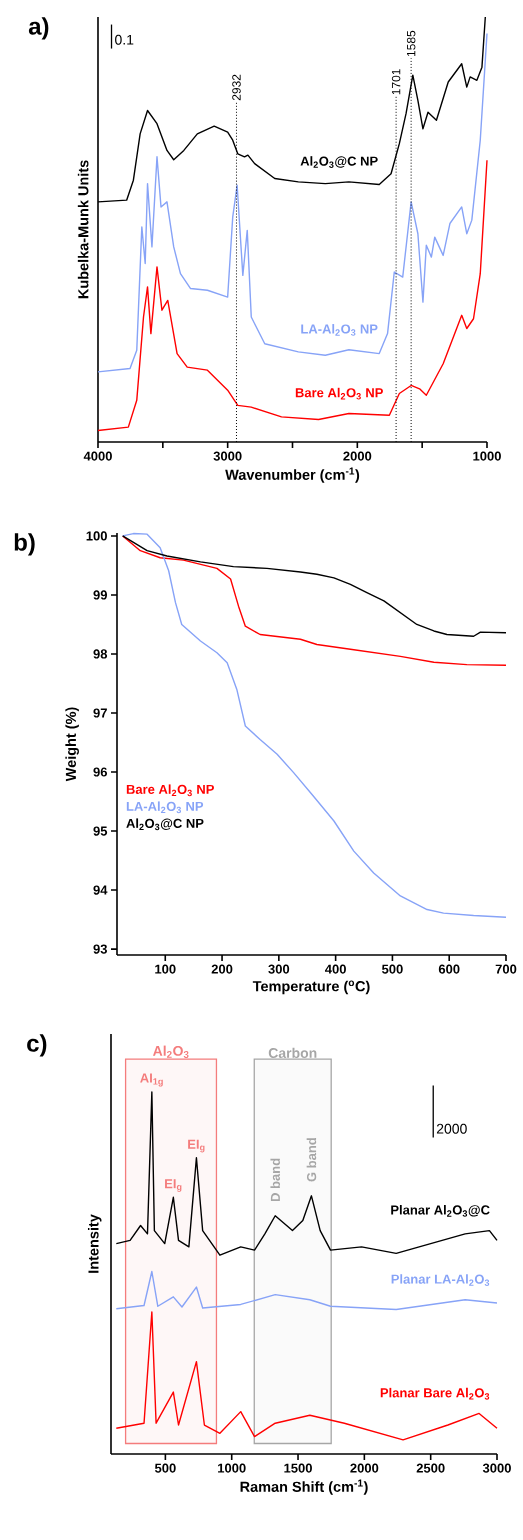 The height and width of the screenshot is (1540, 523). Describe the element at coordinates (97, 456) in the screenshot. I see `x-tick-label: 4000` at that location.